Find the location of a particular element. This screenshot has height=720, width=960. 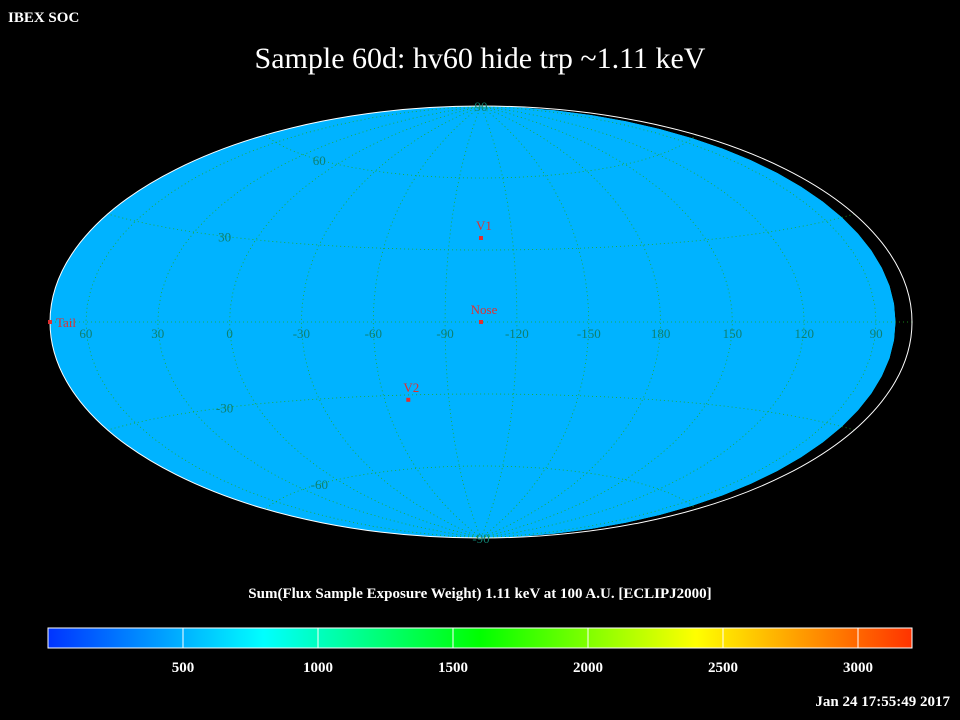

marker-v1-point is located at coordinates (481, 238).